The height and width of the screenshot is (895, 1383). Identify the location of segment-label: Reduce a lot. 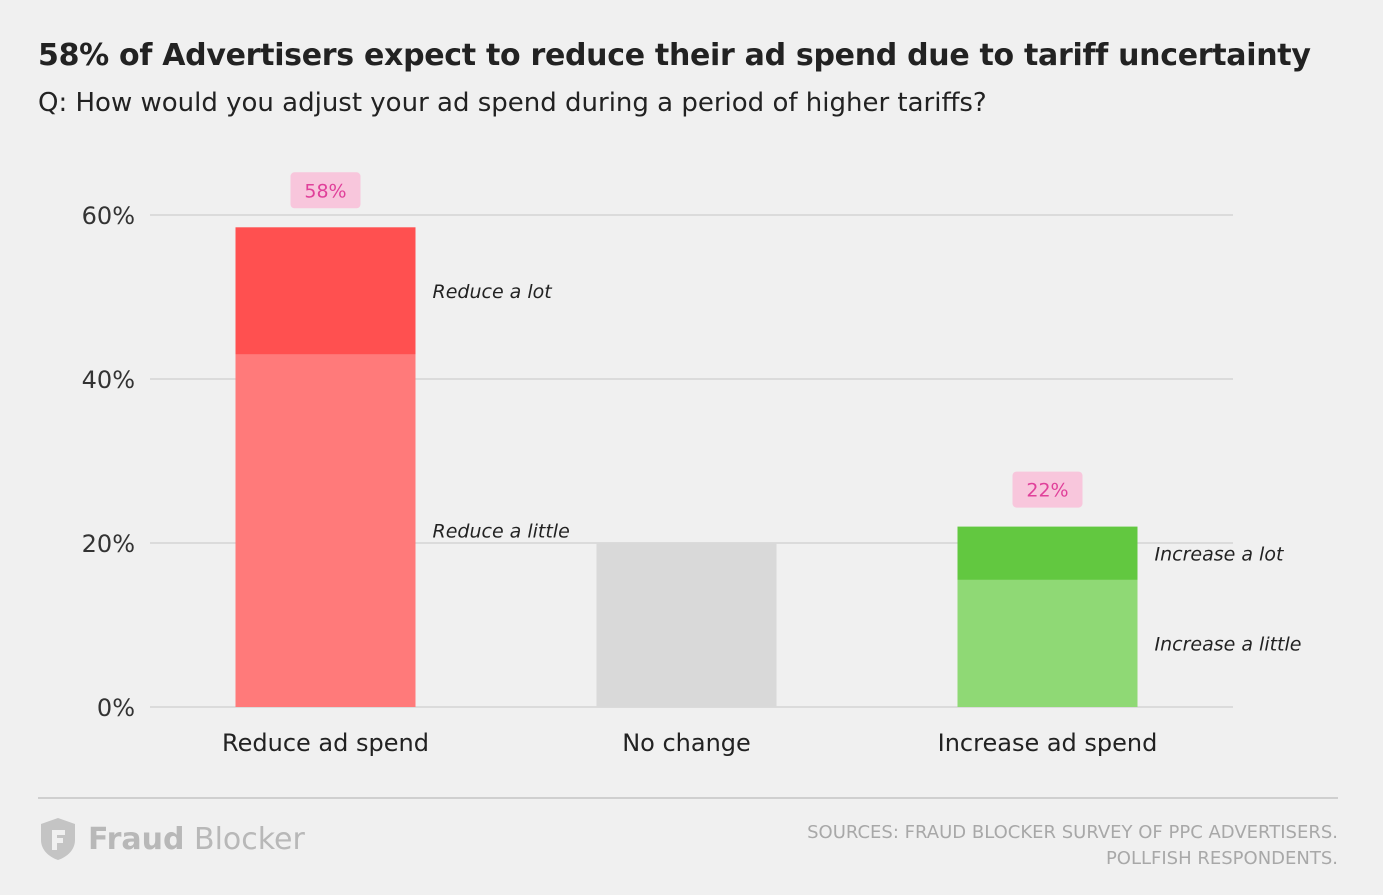
(493, 292).